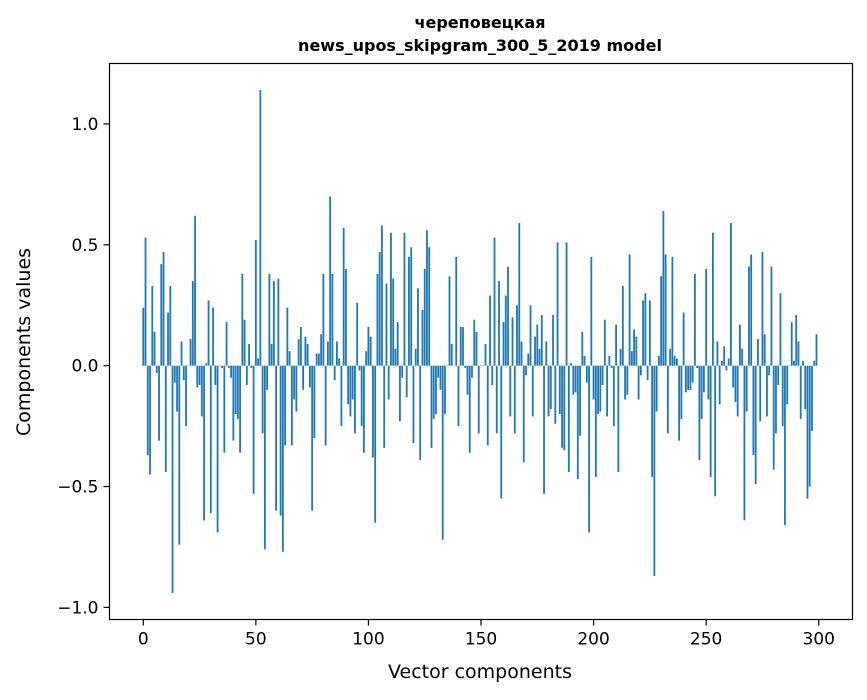 This screenshot has width=867, height=700. I want to click on y-tick-label: −0.5, so click(77, 488).